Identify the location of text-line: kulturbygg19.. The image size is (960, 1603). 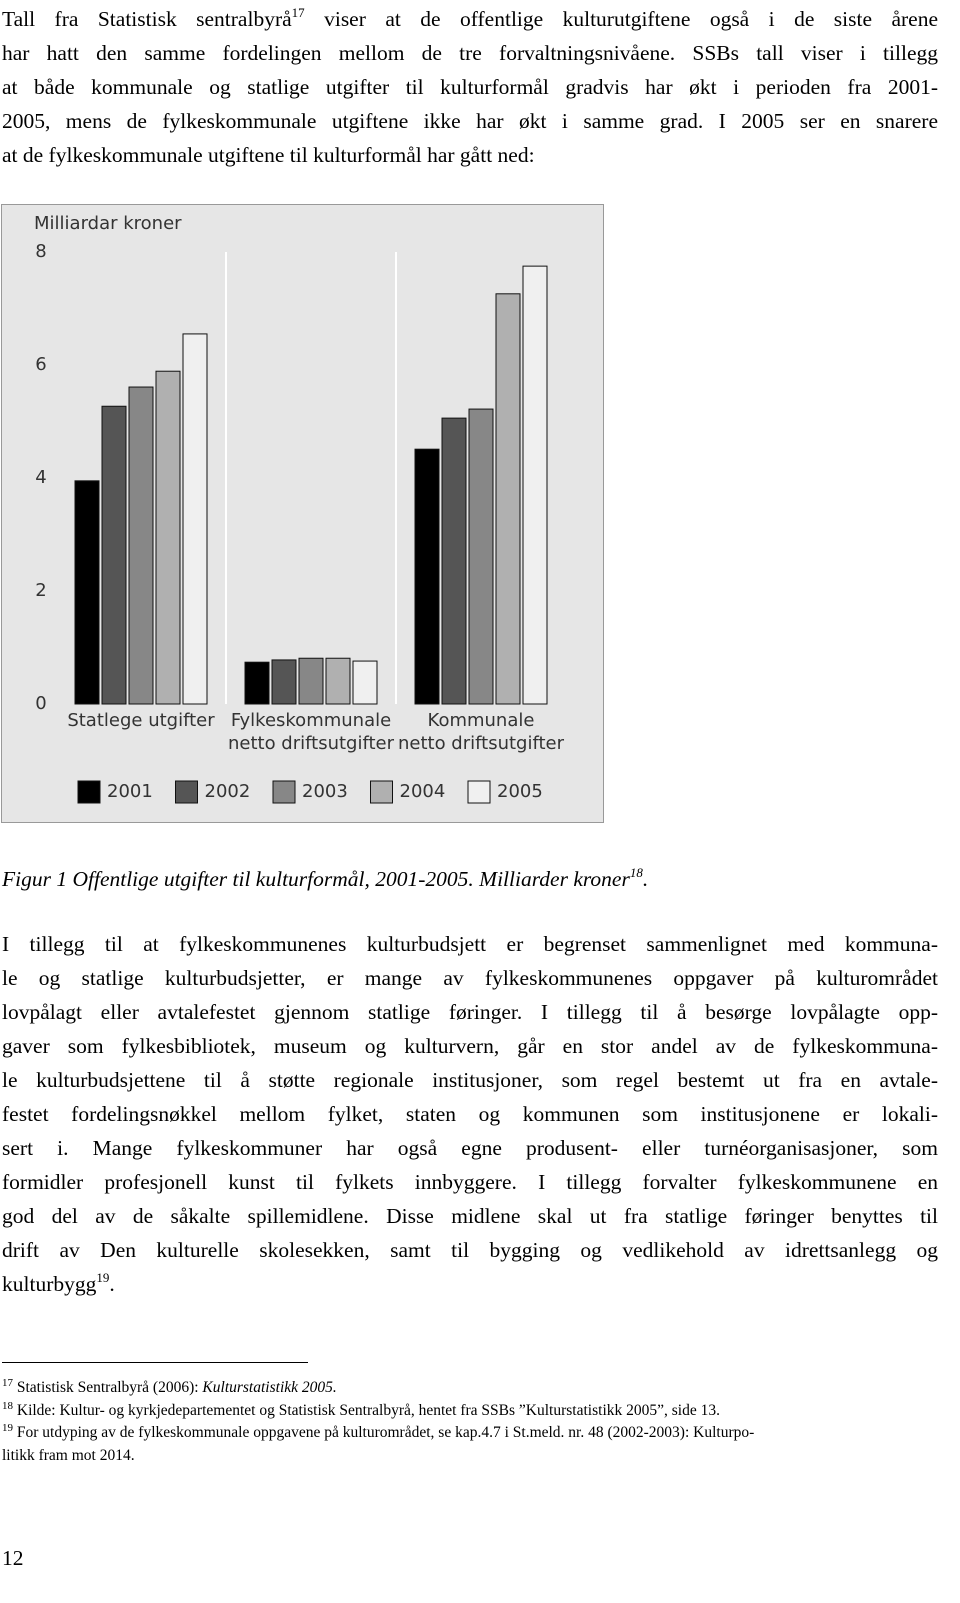
(470, 1284).